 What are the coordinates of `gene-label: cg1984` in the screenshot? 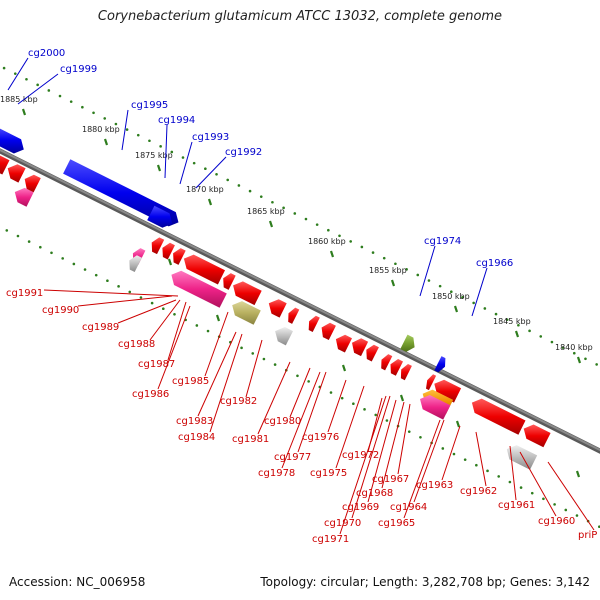 It's located at (196, 437).